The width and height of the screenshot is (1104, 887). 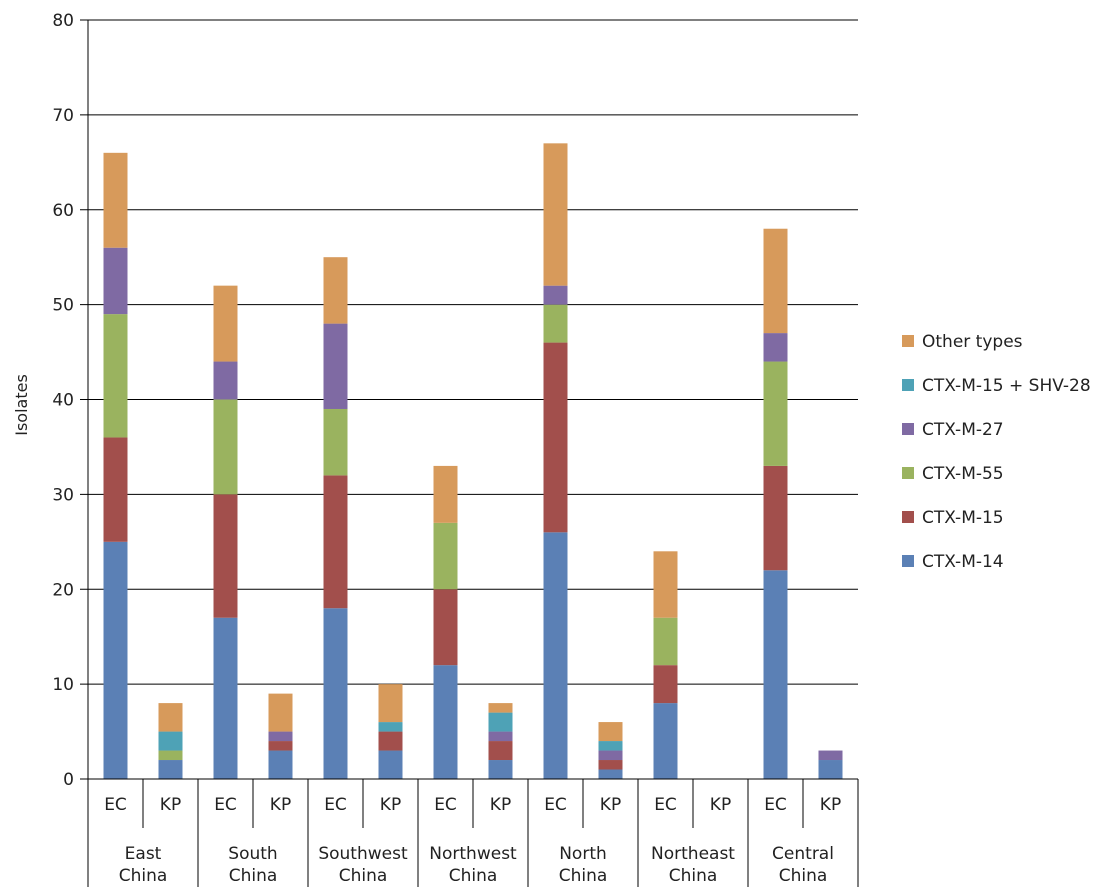 What do you see at coordinates (1006, 386) in the screenshot?
I see `legend-label: CTX-M-15 + SHV-28` at bounding box center [1006, 386].